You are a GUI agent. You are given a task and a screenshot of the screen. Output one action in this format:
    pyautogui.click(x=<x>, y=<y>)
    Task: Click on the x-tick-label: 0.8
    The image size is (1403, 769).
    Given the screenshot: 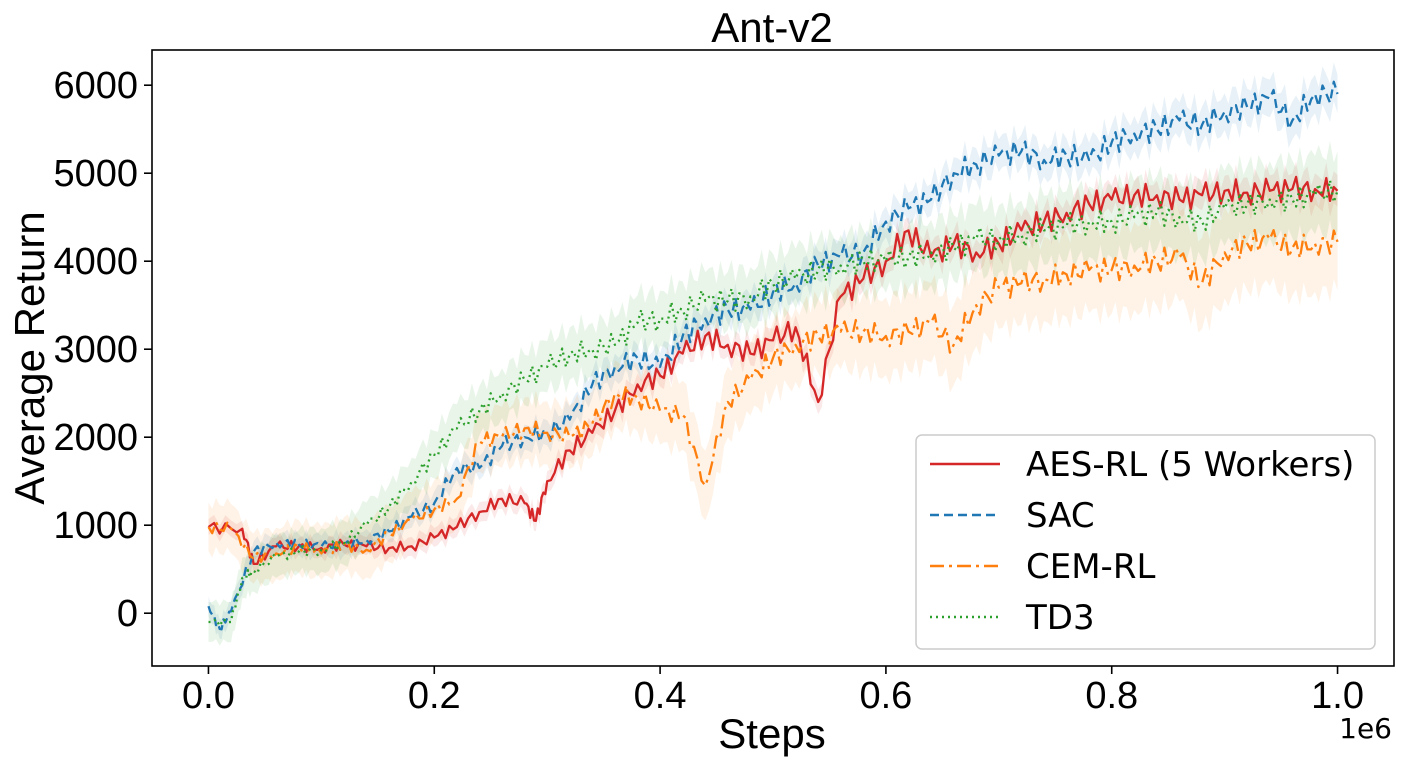 What is the action you would take?
    pyautogui.click(x=1111, y=696)
    